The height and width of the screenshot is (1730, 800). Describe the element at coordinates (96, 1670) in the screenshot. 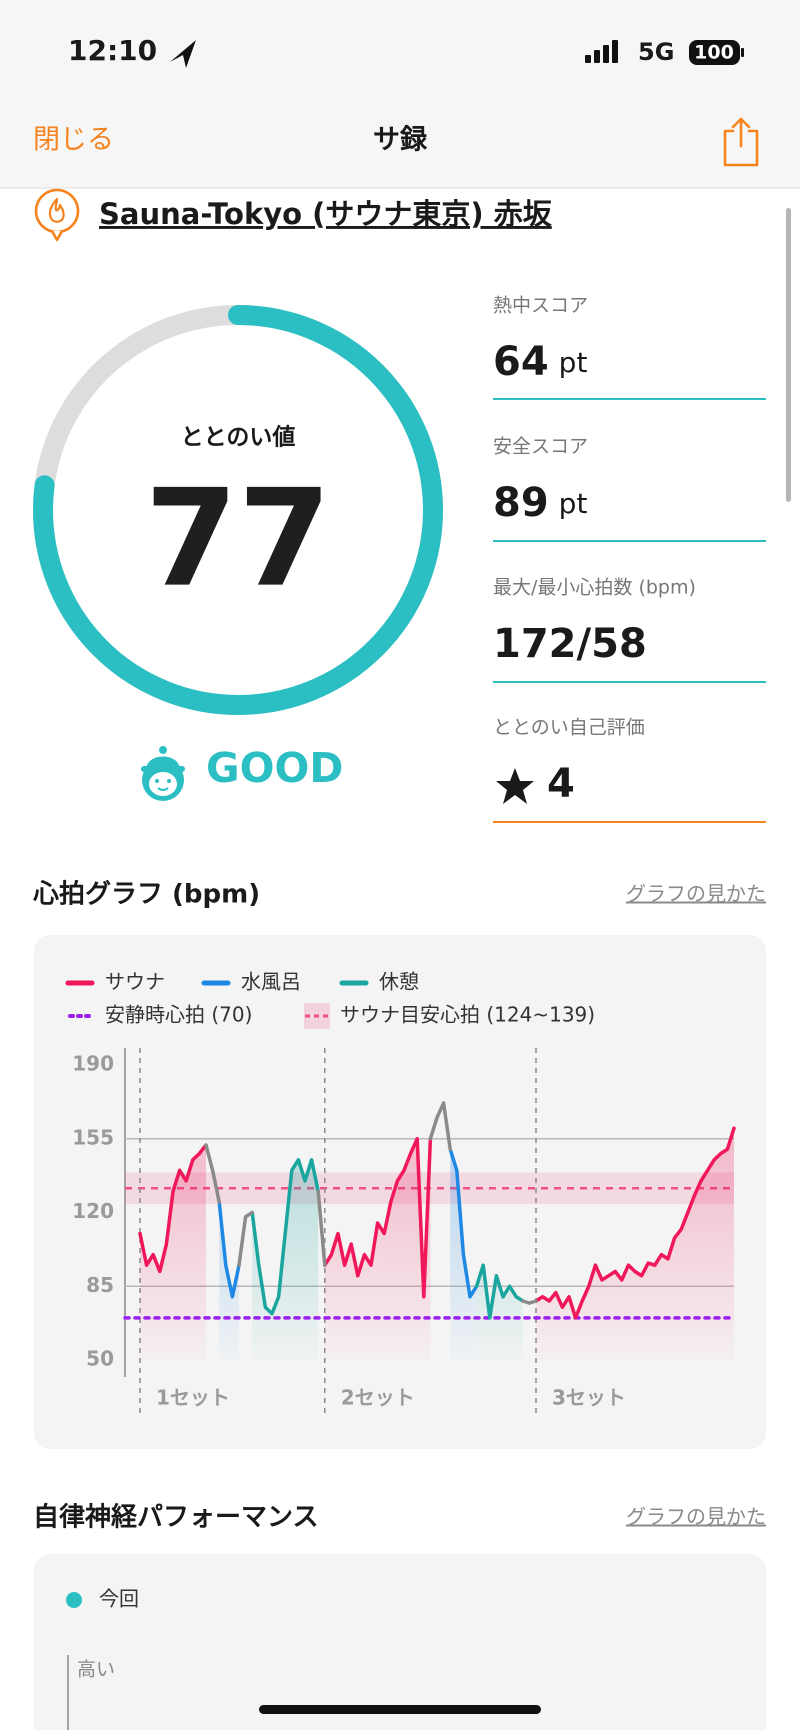

I see `axis-label: 高い` at that location.